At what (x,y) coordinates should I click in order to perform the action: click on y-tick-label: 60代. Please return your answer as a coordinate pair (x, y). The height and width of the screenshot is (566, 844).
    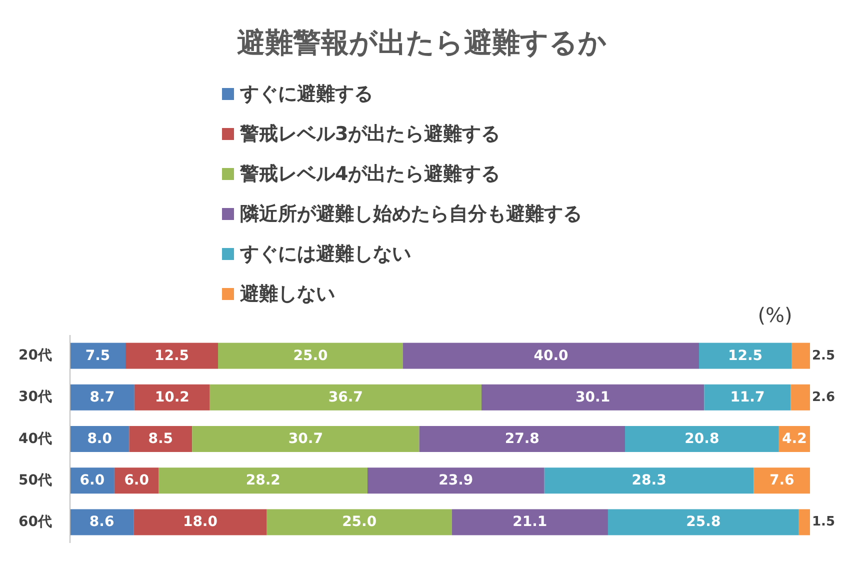
    Looking at the image, I should click on (35, 522).